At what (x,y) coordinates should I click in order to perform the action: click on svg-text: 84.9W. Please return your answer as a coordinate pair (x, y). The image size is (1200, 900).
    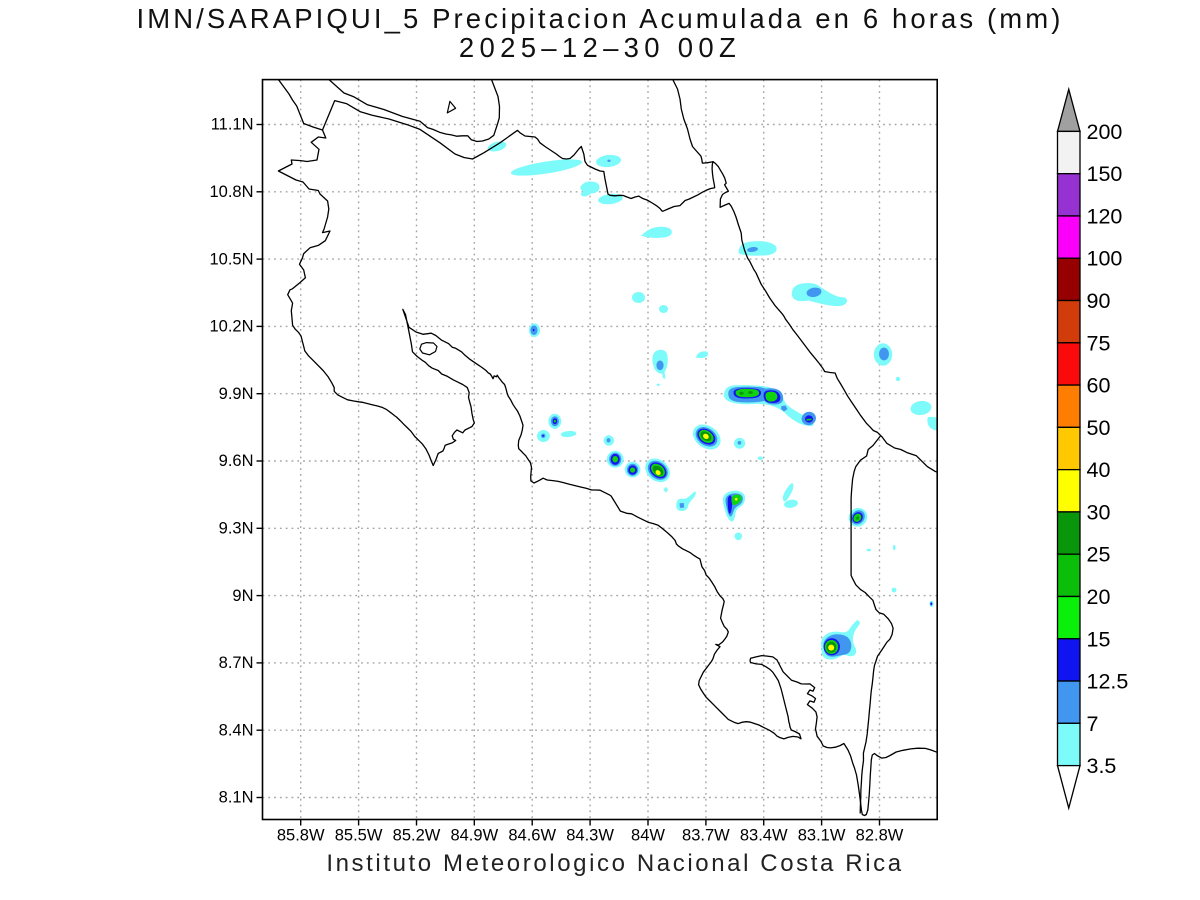
    Looking at the image, I should click on (474, 836).